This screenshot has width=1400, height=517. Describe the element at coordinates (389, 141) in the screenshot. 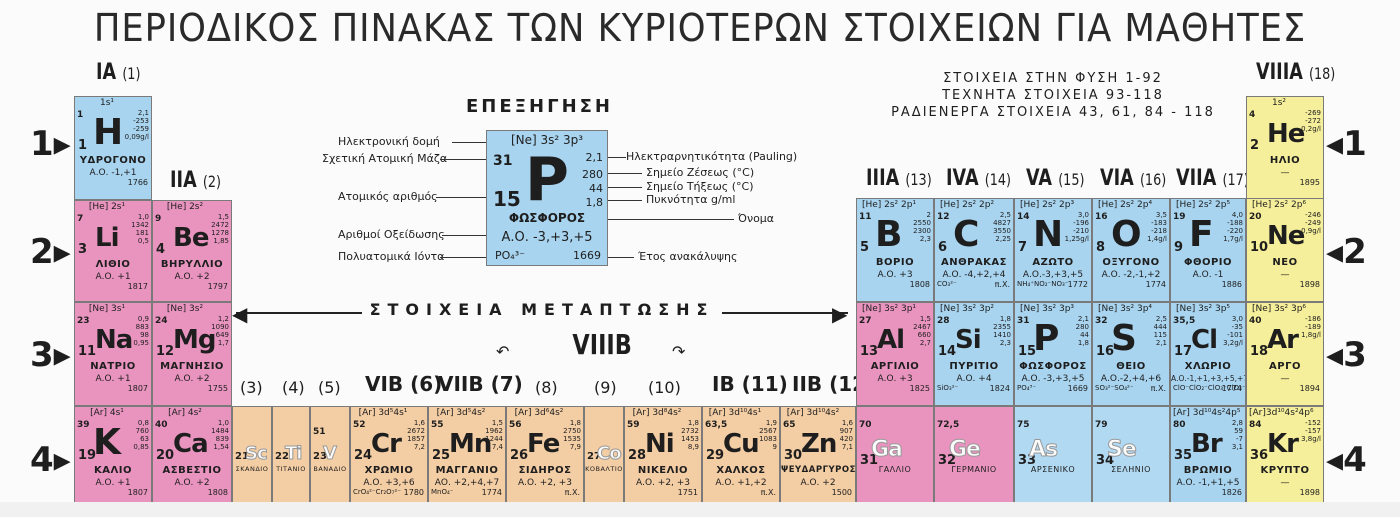

I see `legend-label-config: Ηλεκτρονική δομή` at that location.